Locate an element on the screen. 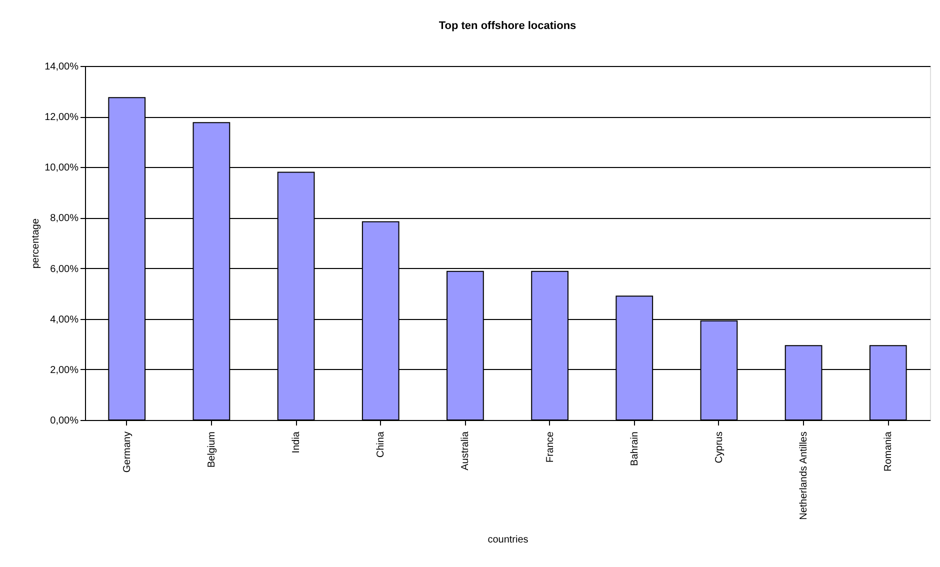  y-tick-label: 0,00% is located at coordinates (64, 421).